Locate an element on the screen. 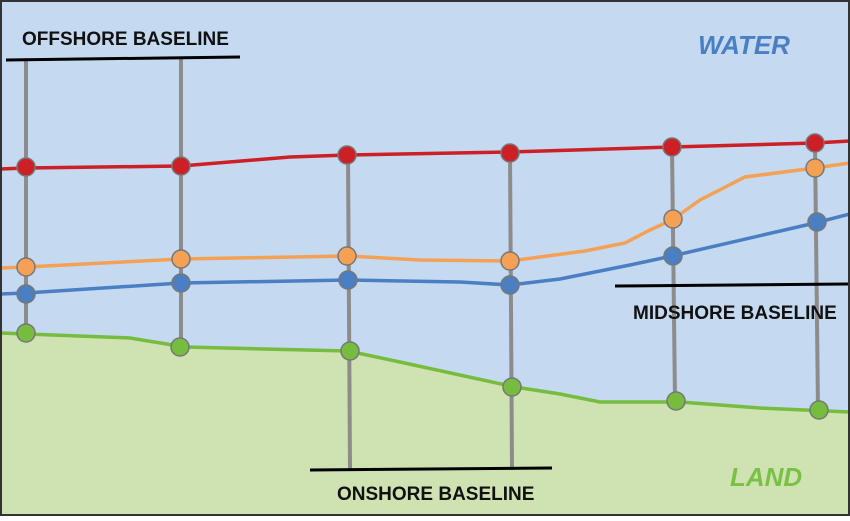 This screenshot has height=521, width=850. onshore-baseline is located at coordinates (431, 469).